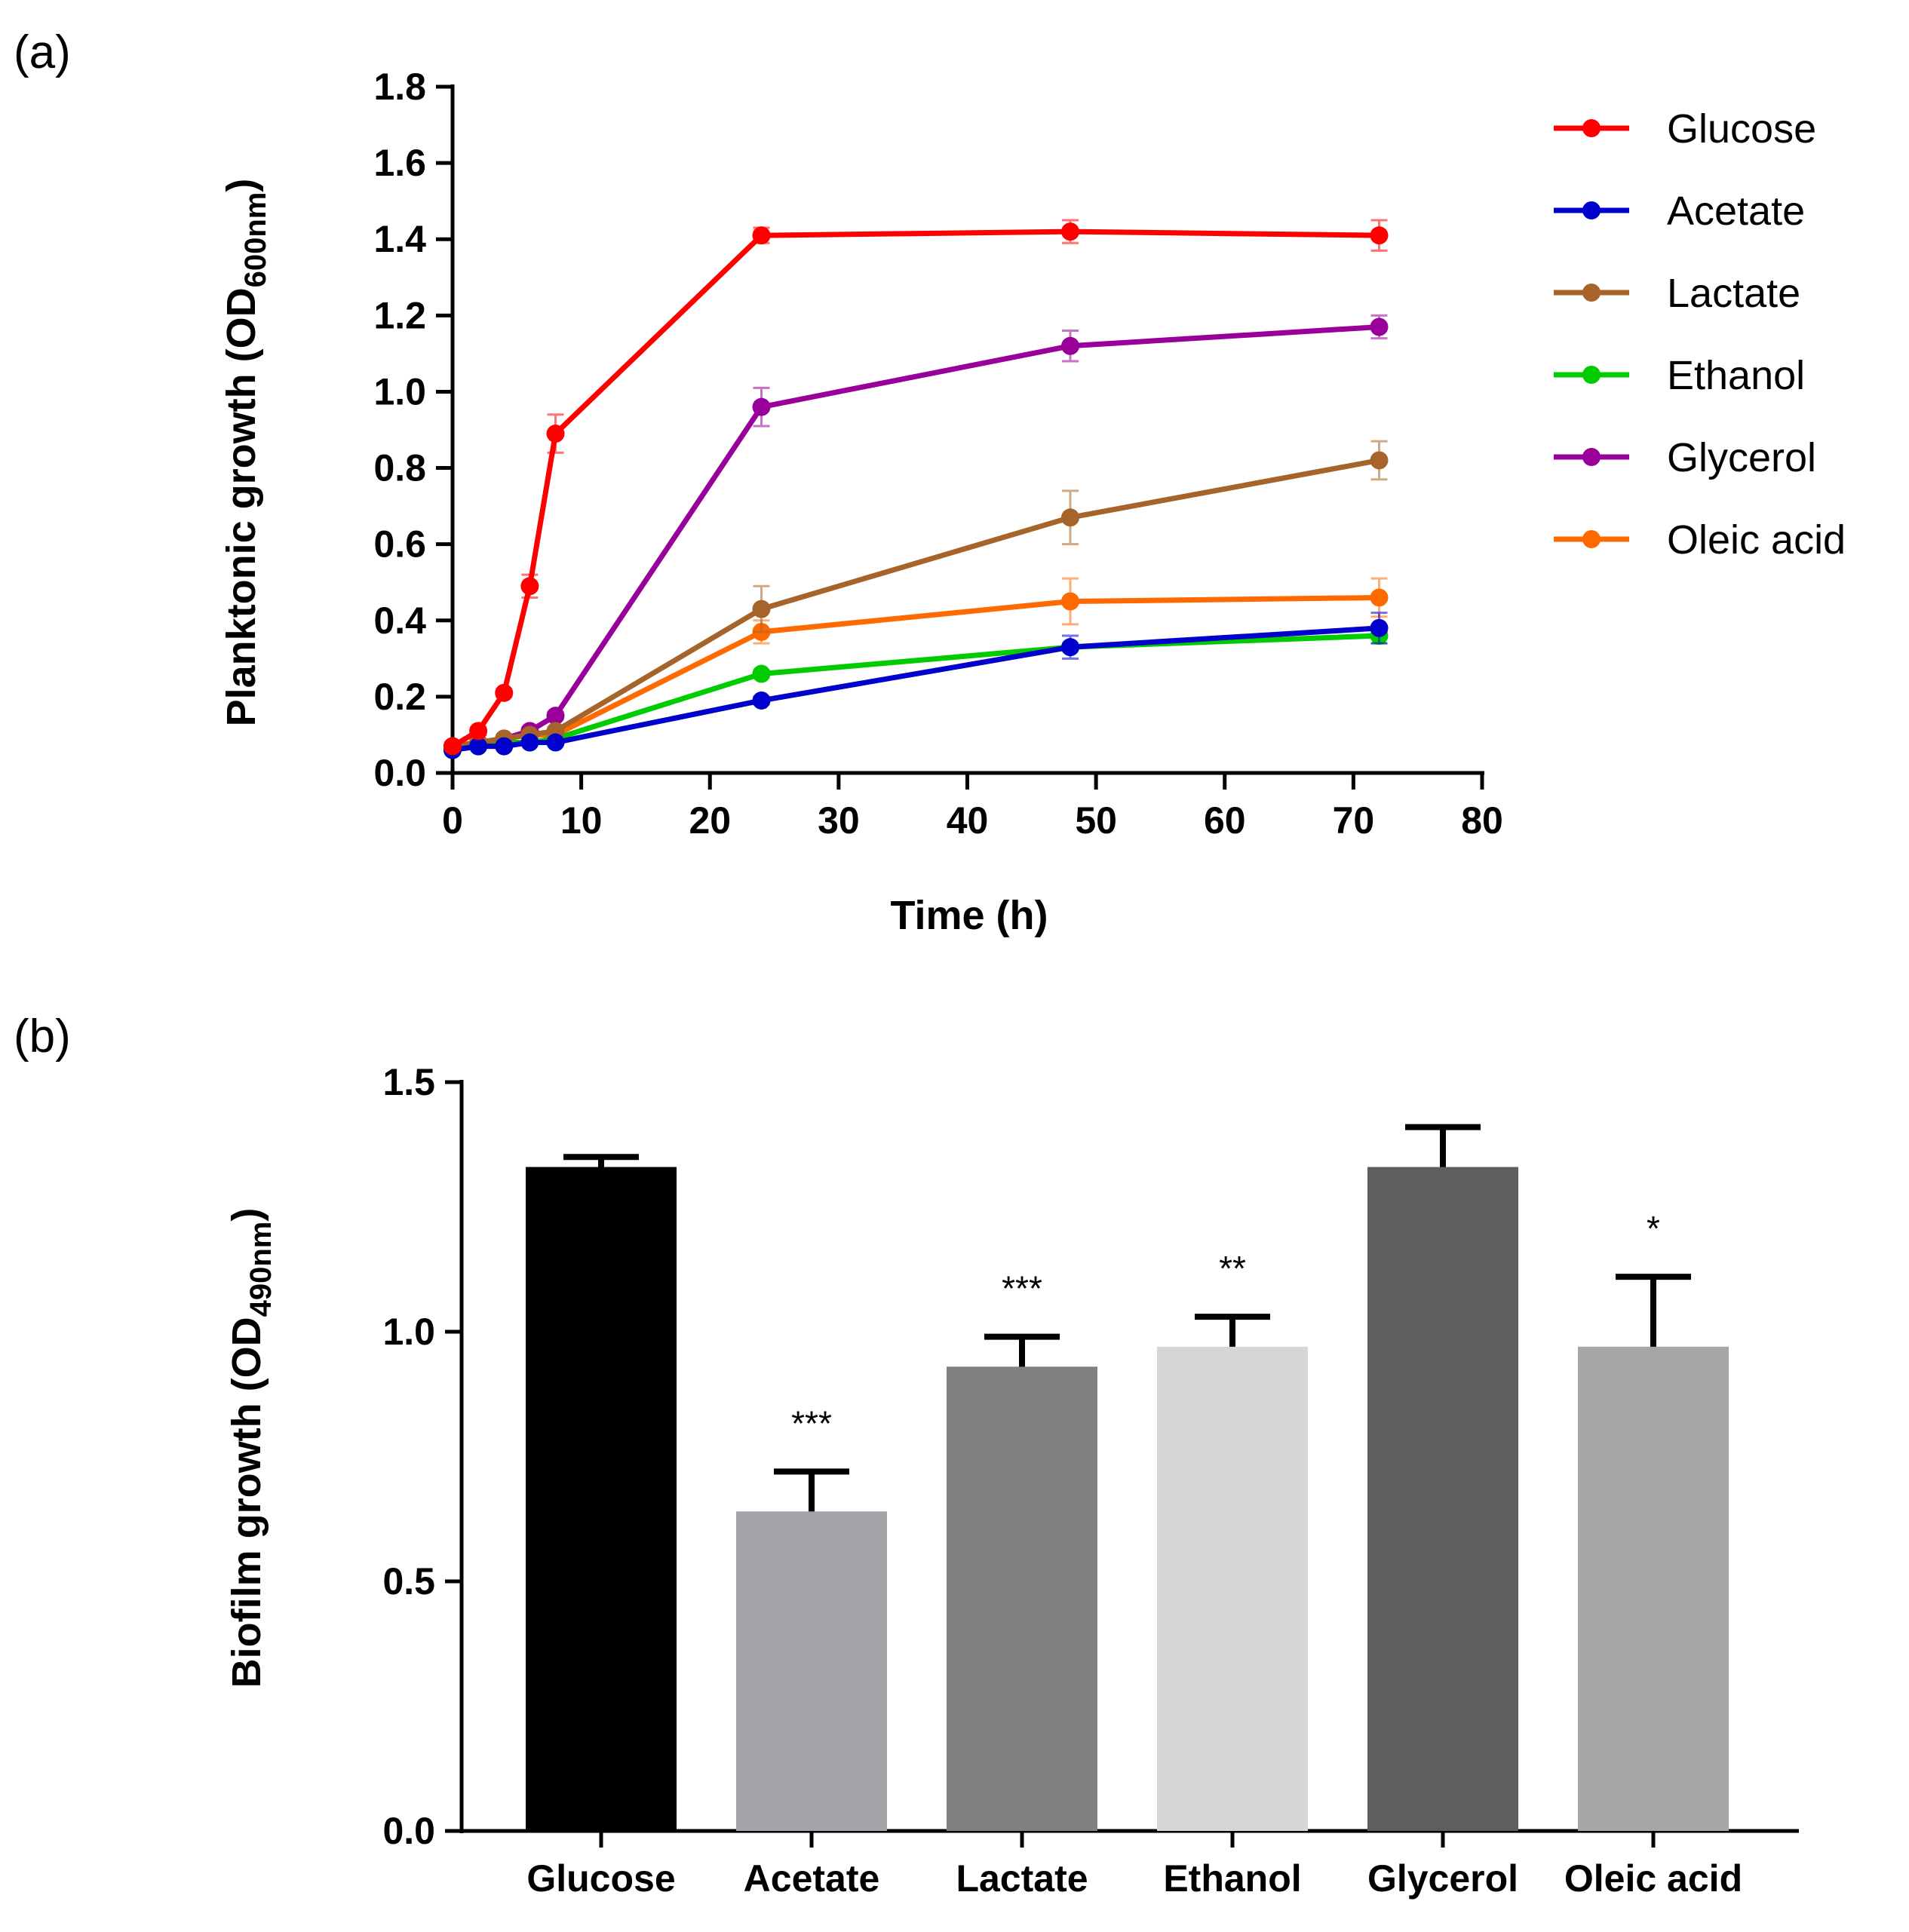  Describe the element at coordinates (247, 1215) in the screenshot. I see `panel-b-y-title-end: )` at that location.